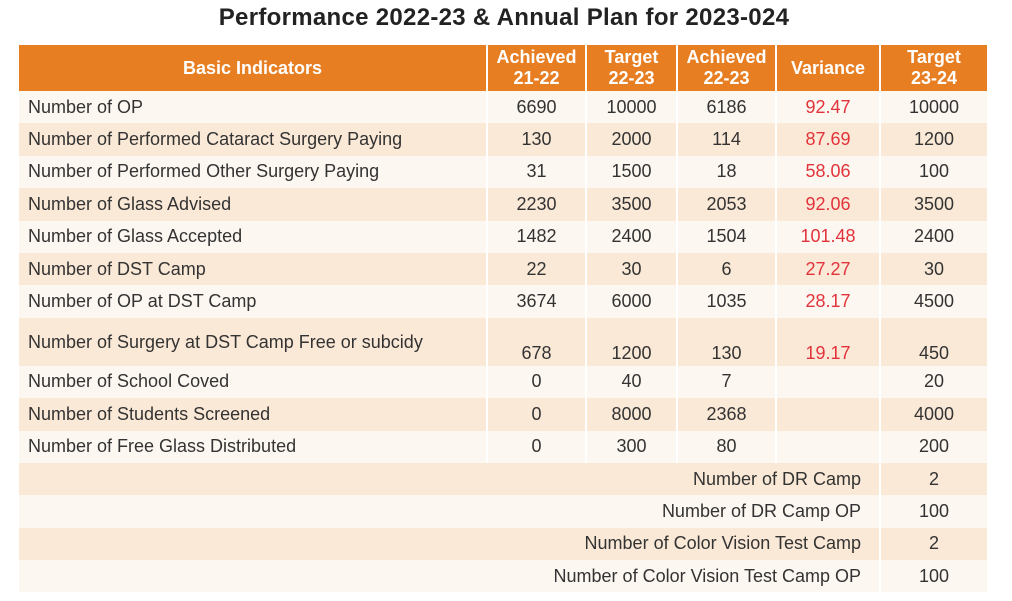  Describe the element at coordinates (632, 382) in the screenshot. I see `target-22-23-cell: 40` at that location.